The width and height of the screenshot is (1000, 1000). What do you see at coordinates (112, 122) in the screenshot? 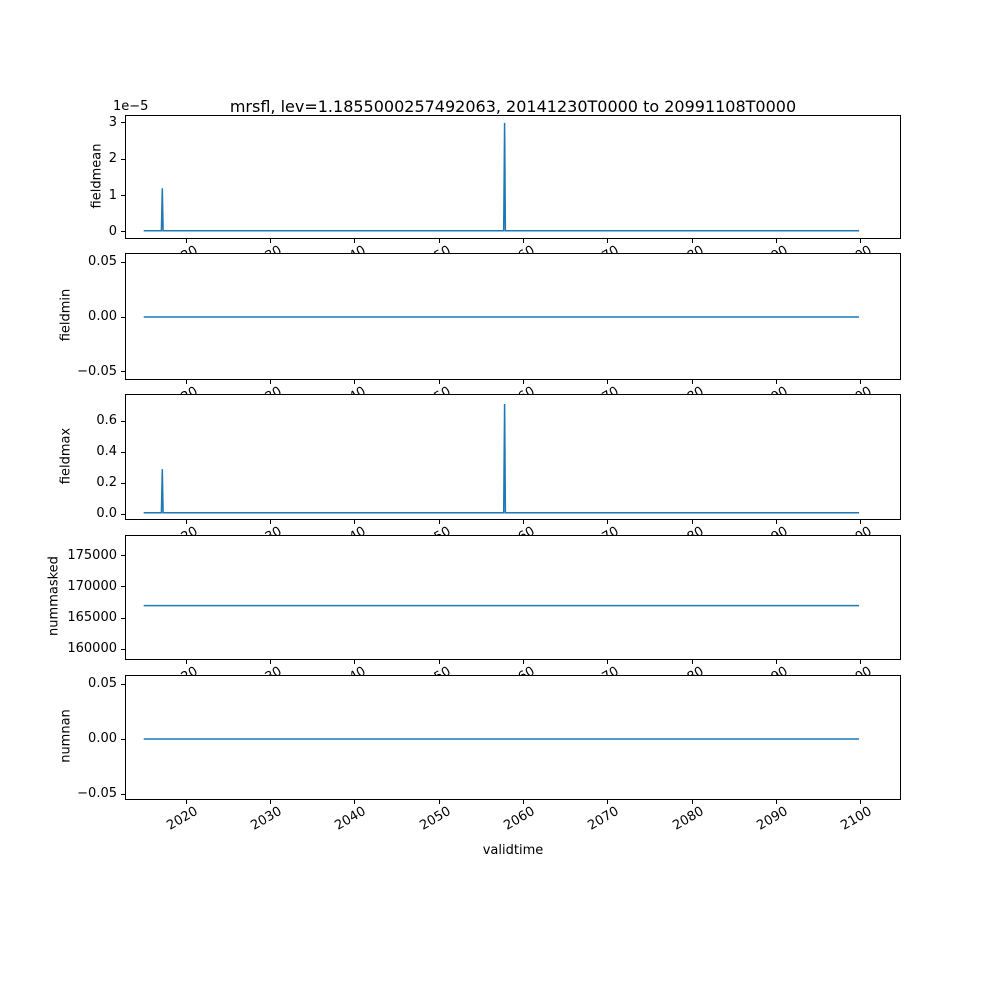
I see `y-tick-label: 3` at bounding box center [112, 122].